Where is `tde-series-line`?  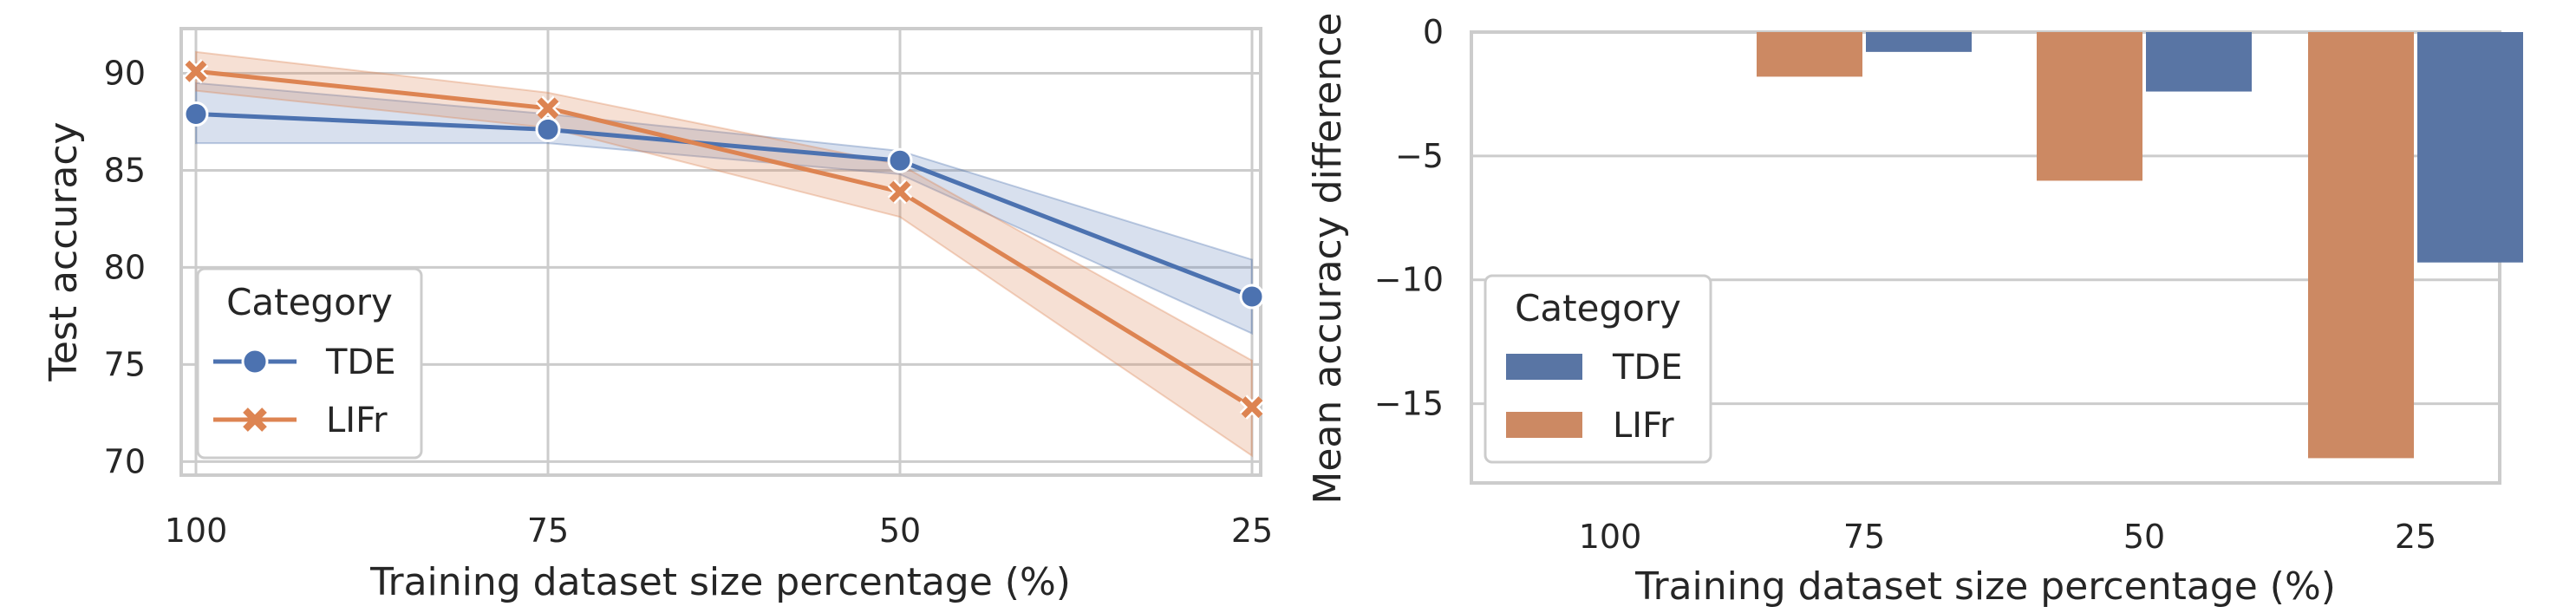 tde-series-line is located at coordinates (724, 205).